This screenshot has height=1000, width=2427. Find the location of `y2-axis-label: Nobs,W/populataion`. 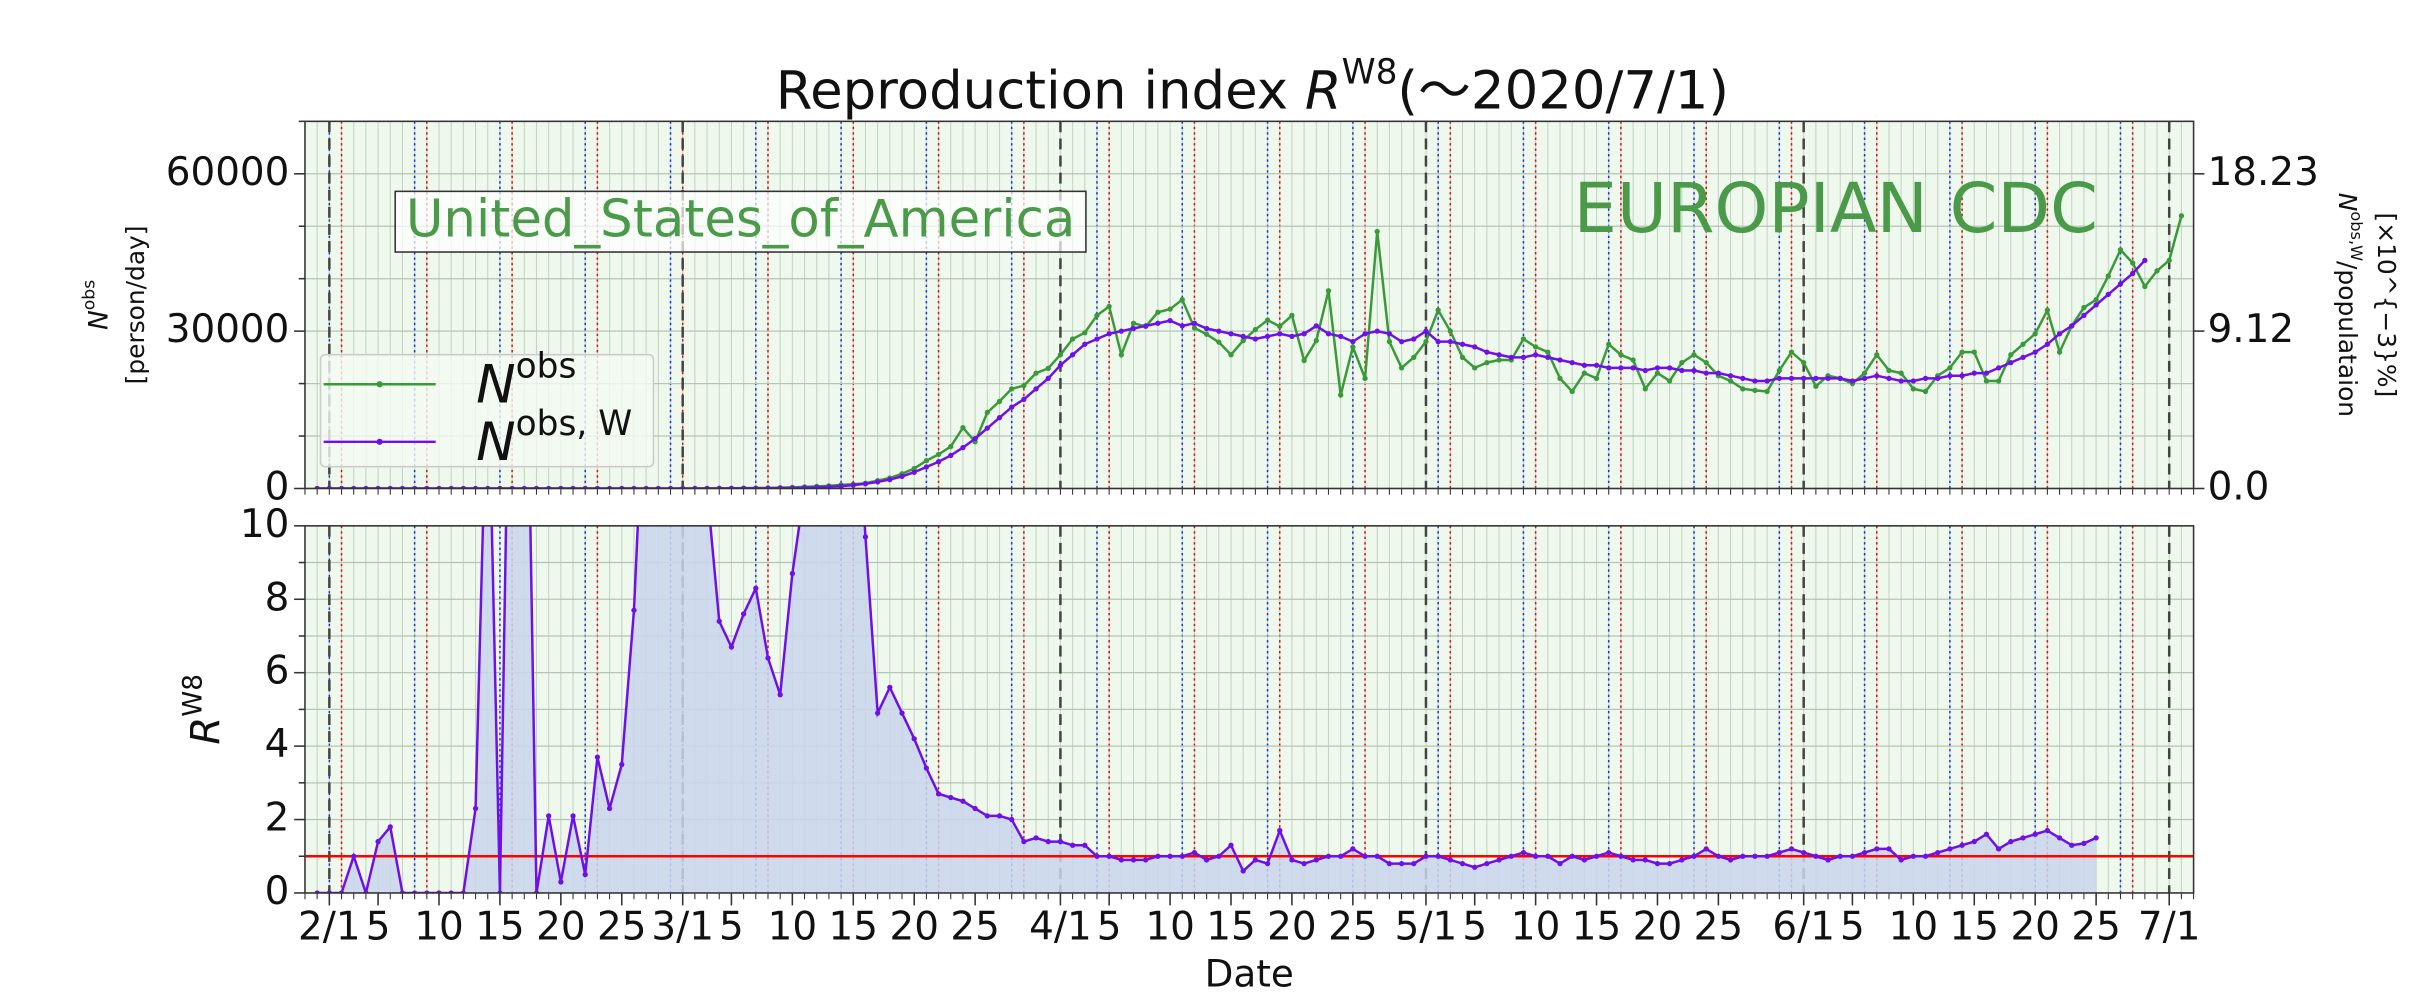

y2-axis-label: Nobs,W/populataion is located at coordinates (2349, 305).